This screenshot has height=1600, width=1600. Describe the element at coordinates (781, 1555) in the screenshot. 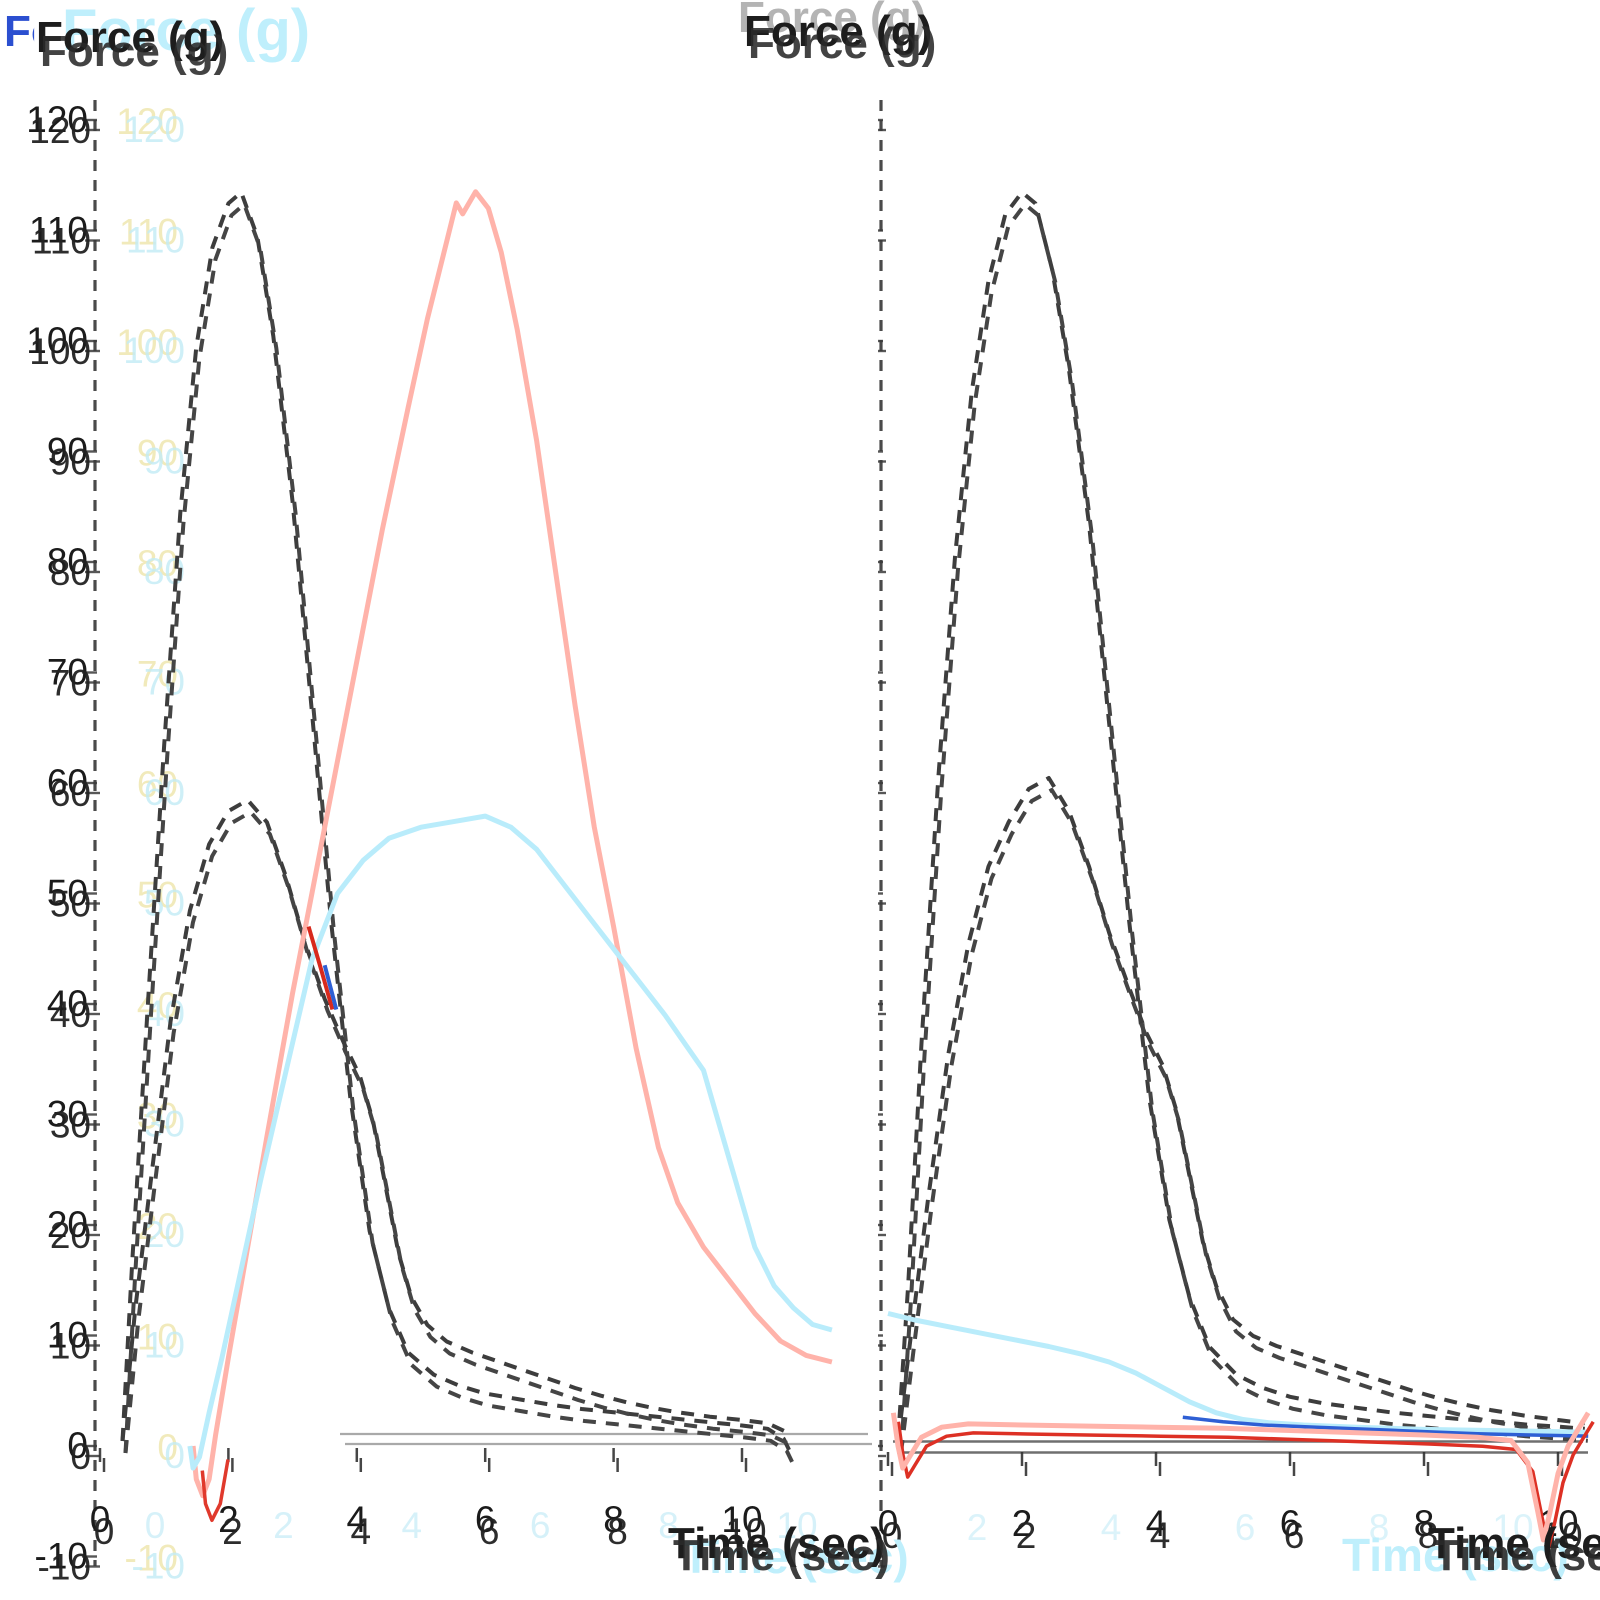

I see `left-x-axis-label-echo: Time (sec)` at that location.